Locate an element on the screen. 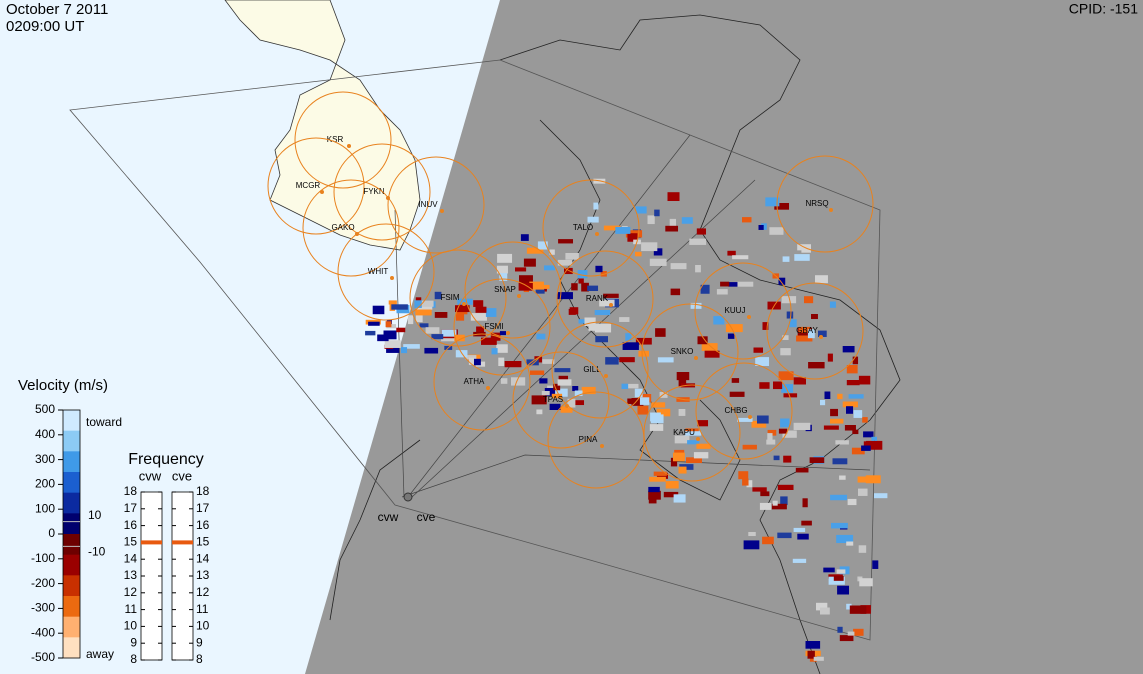  toward-label: toward is located at coordinates (104, 422).